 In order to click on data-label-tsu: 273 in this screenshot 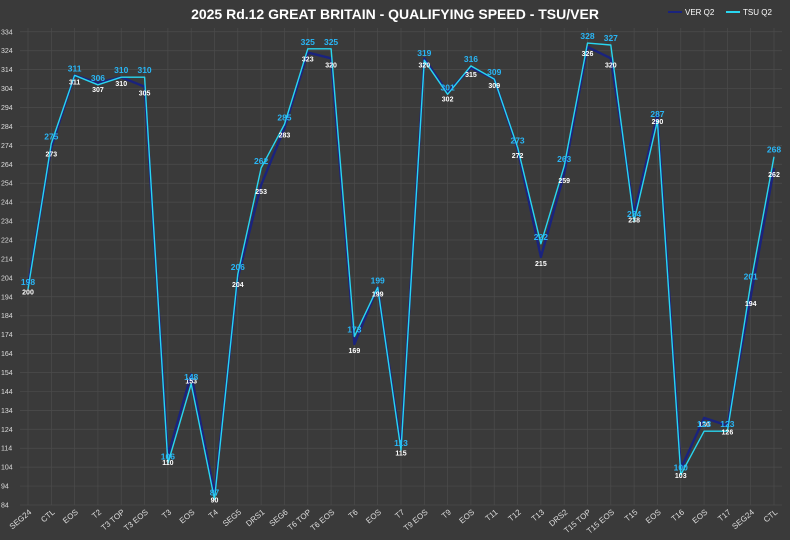, I will do `click(517, 140)`.